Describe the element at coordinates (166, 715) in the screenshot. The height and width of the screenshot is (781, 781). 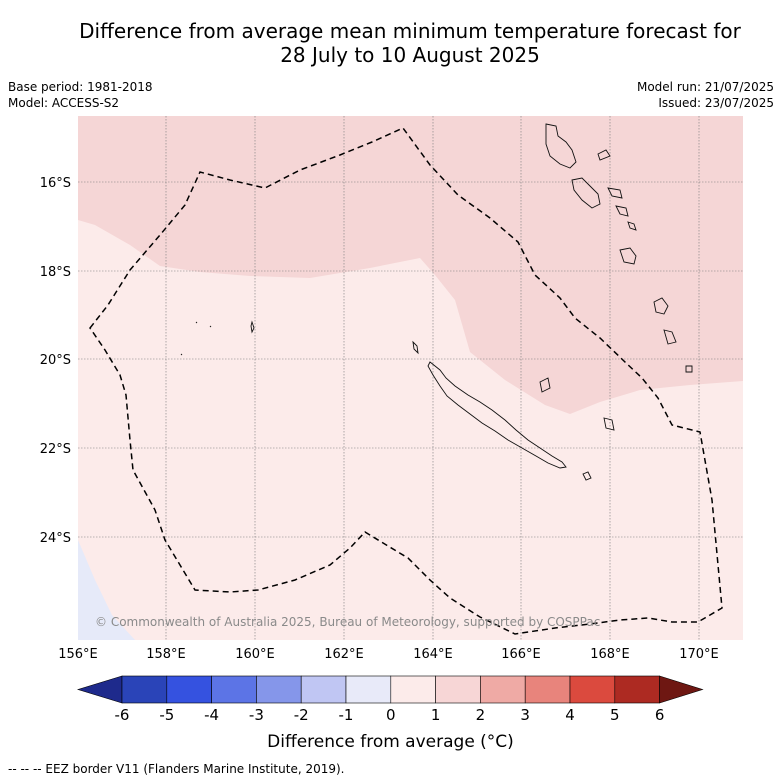
I see `colorbar-tick-label: -5` at that location.